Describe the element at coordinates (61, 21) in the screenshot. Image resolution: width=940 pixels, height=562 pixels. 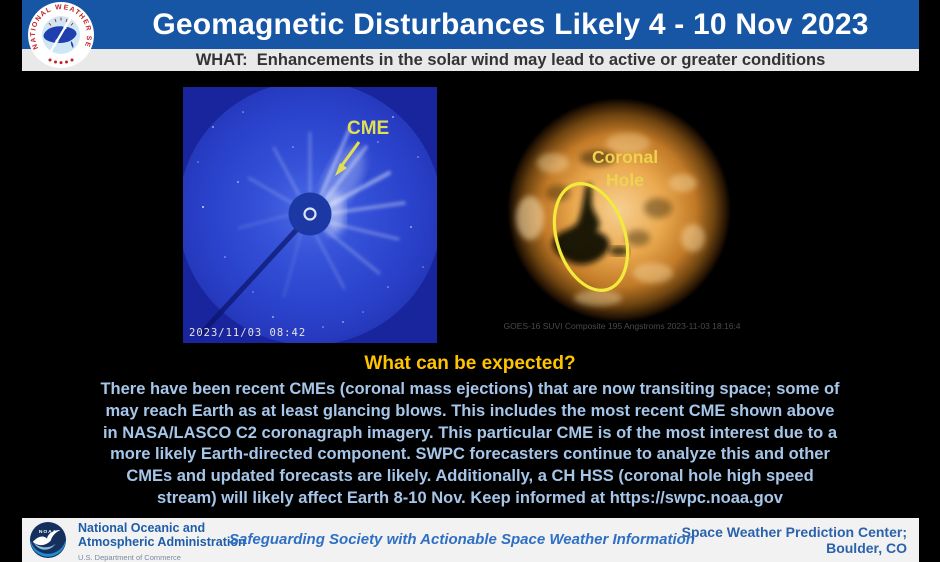
I see `nws-gauge-ticks` at that location.